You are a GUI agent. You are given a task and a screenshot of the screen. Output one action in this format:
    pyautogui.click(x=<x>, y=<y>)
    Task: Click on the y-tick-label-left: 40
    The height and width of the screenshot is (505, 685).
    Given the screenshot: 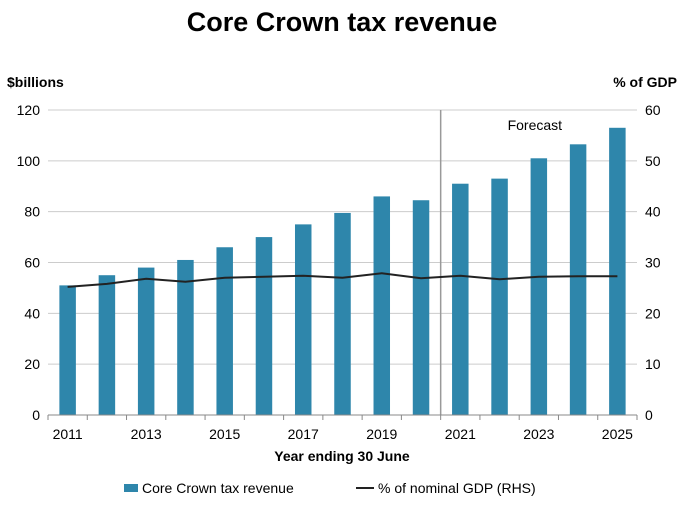 What is the action you would take?
    pyautogui.click(x=32, y=313)
    